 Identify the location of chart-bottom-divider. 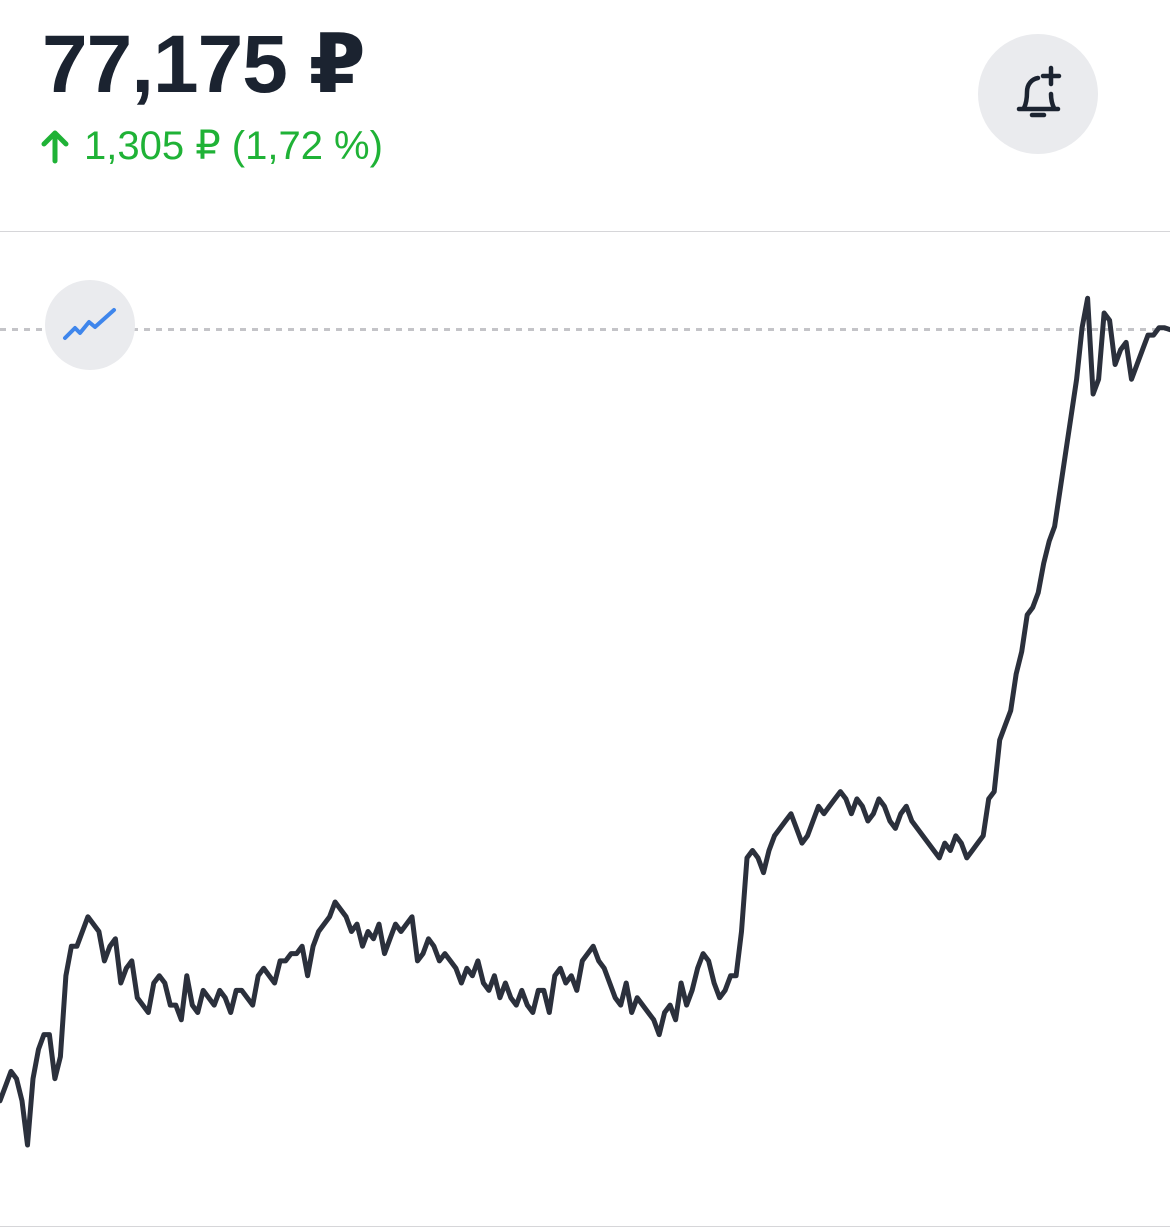
(585, 1226).